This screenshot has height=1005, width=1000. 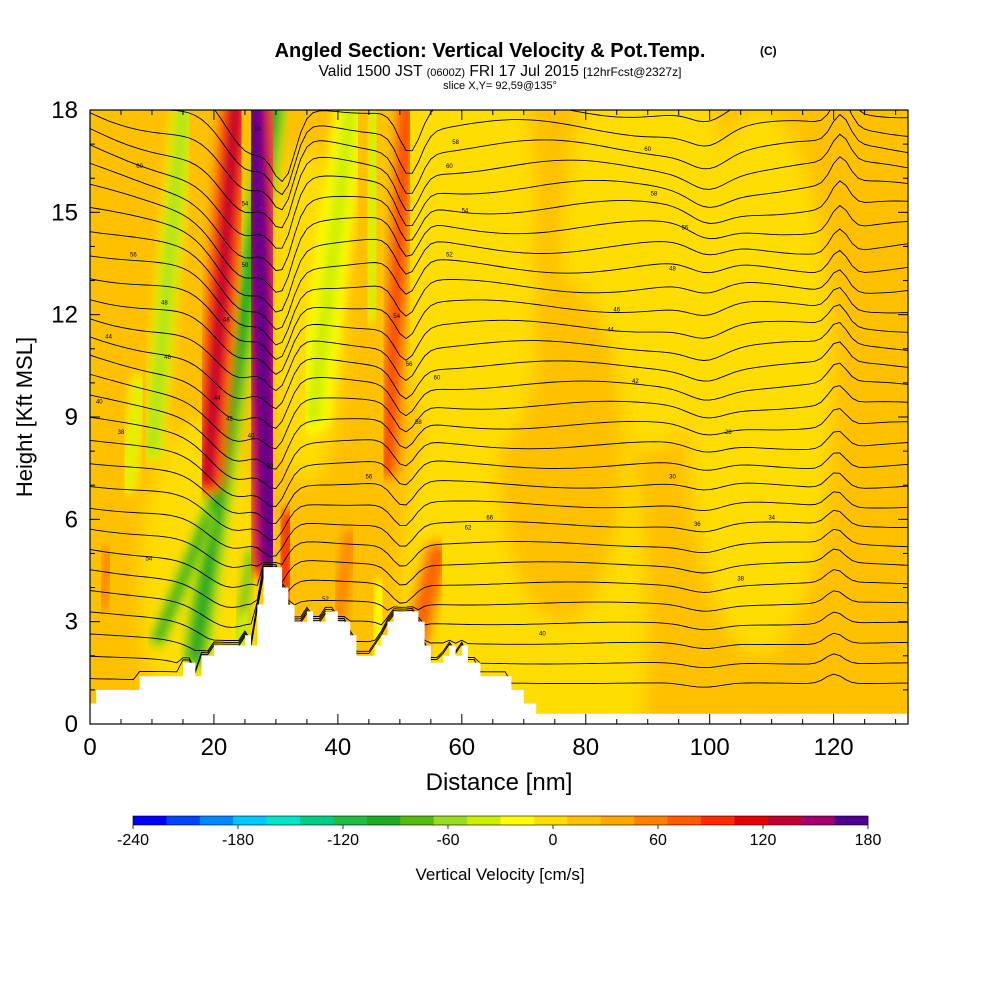 What do you see at coordinates (64, 110) in the screenshot?
I see `y-tick-label-6: 18` at bounding box center [64, 110].